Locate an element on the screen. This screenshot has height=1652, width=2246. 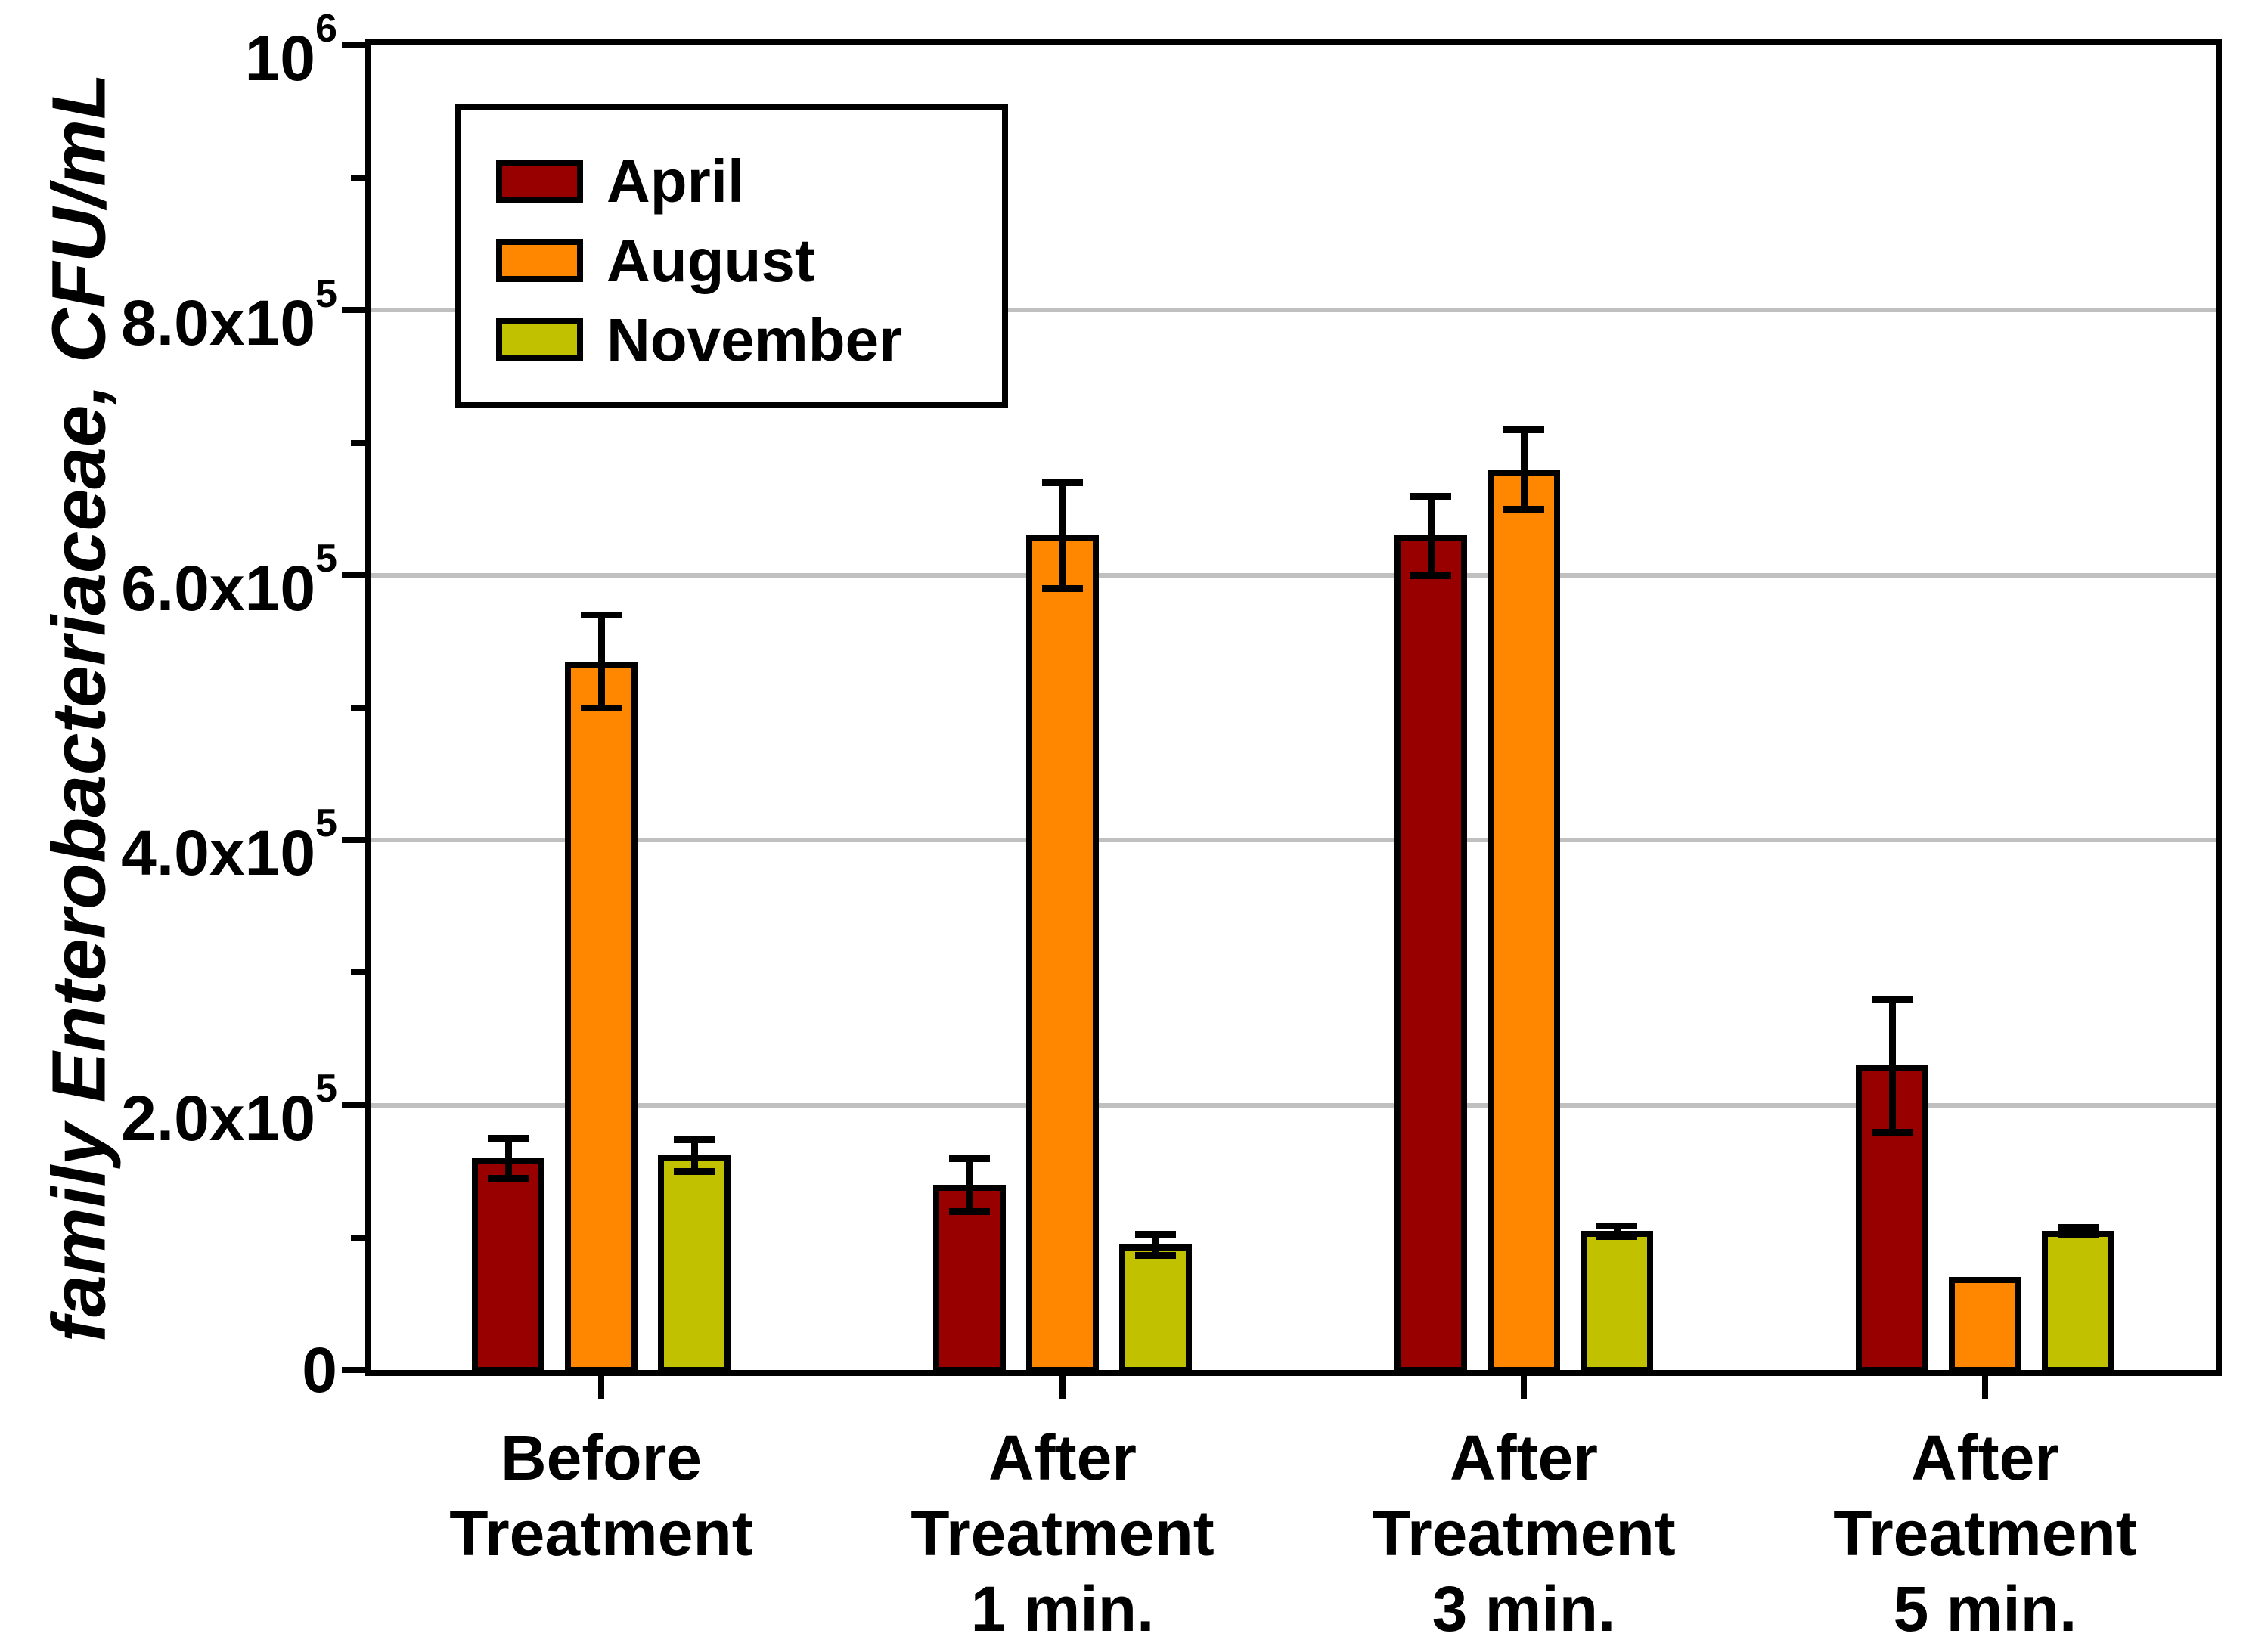
legend-swatch-august is located at coordinates (539, 261).